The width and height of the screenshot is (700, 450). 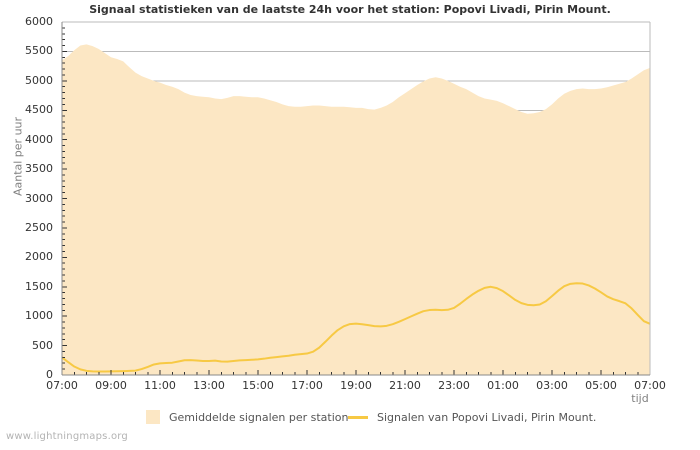 What do you see at coordinates (405, 385) in the screenshot?
I see `x-tick-label: 21:00` at bounding box center [405, 385].